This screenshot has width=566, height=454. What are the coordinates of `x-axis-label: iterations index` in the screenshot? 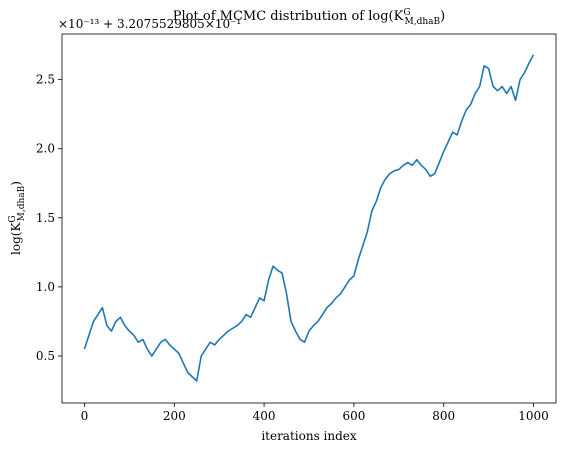 It's located at (309, 436).